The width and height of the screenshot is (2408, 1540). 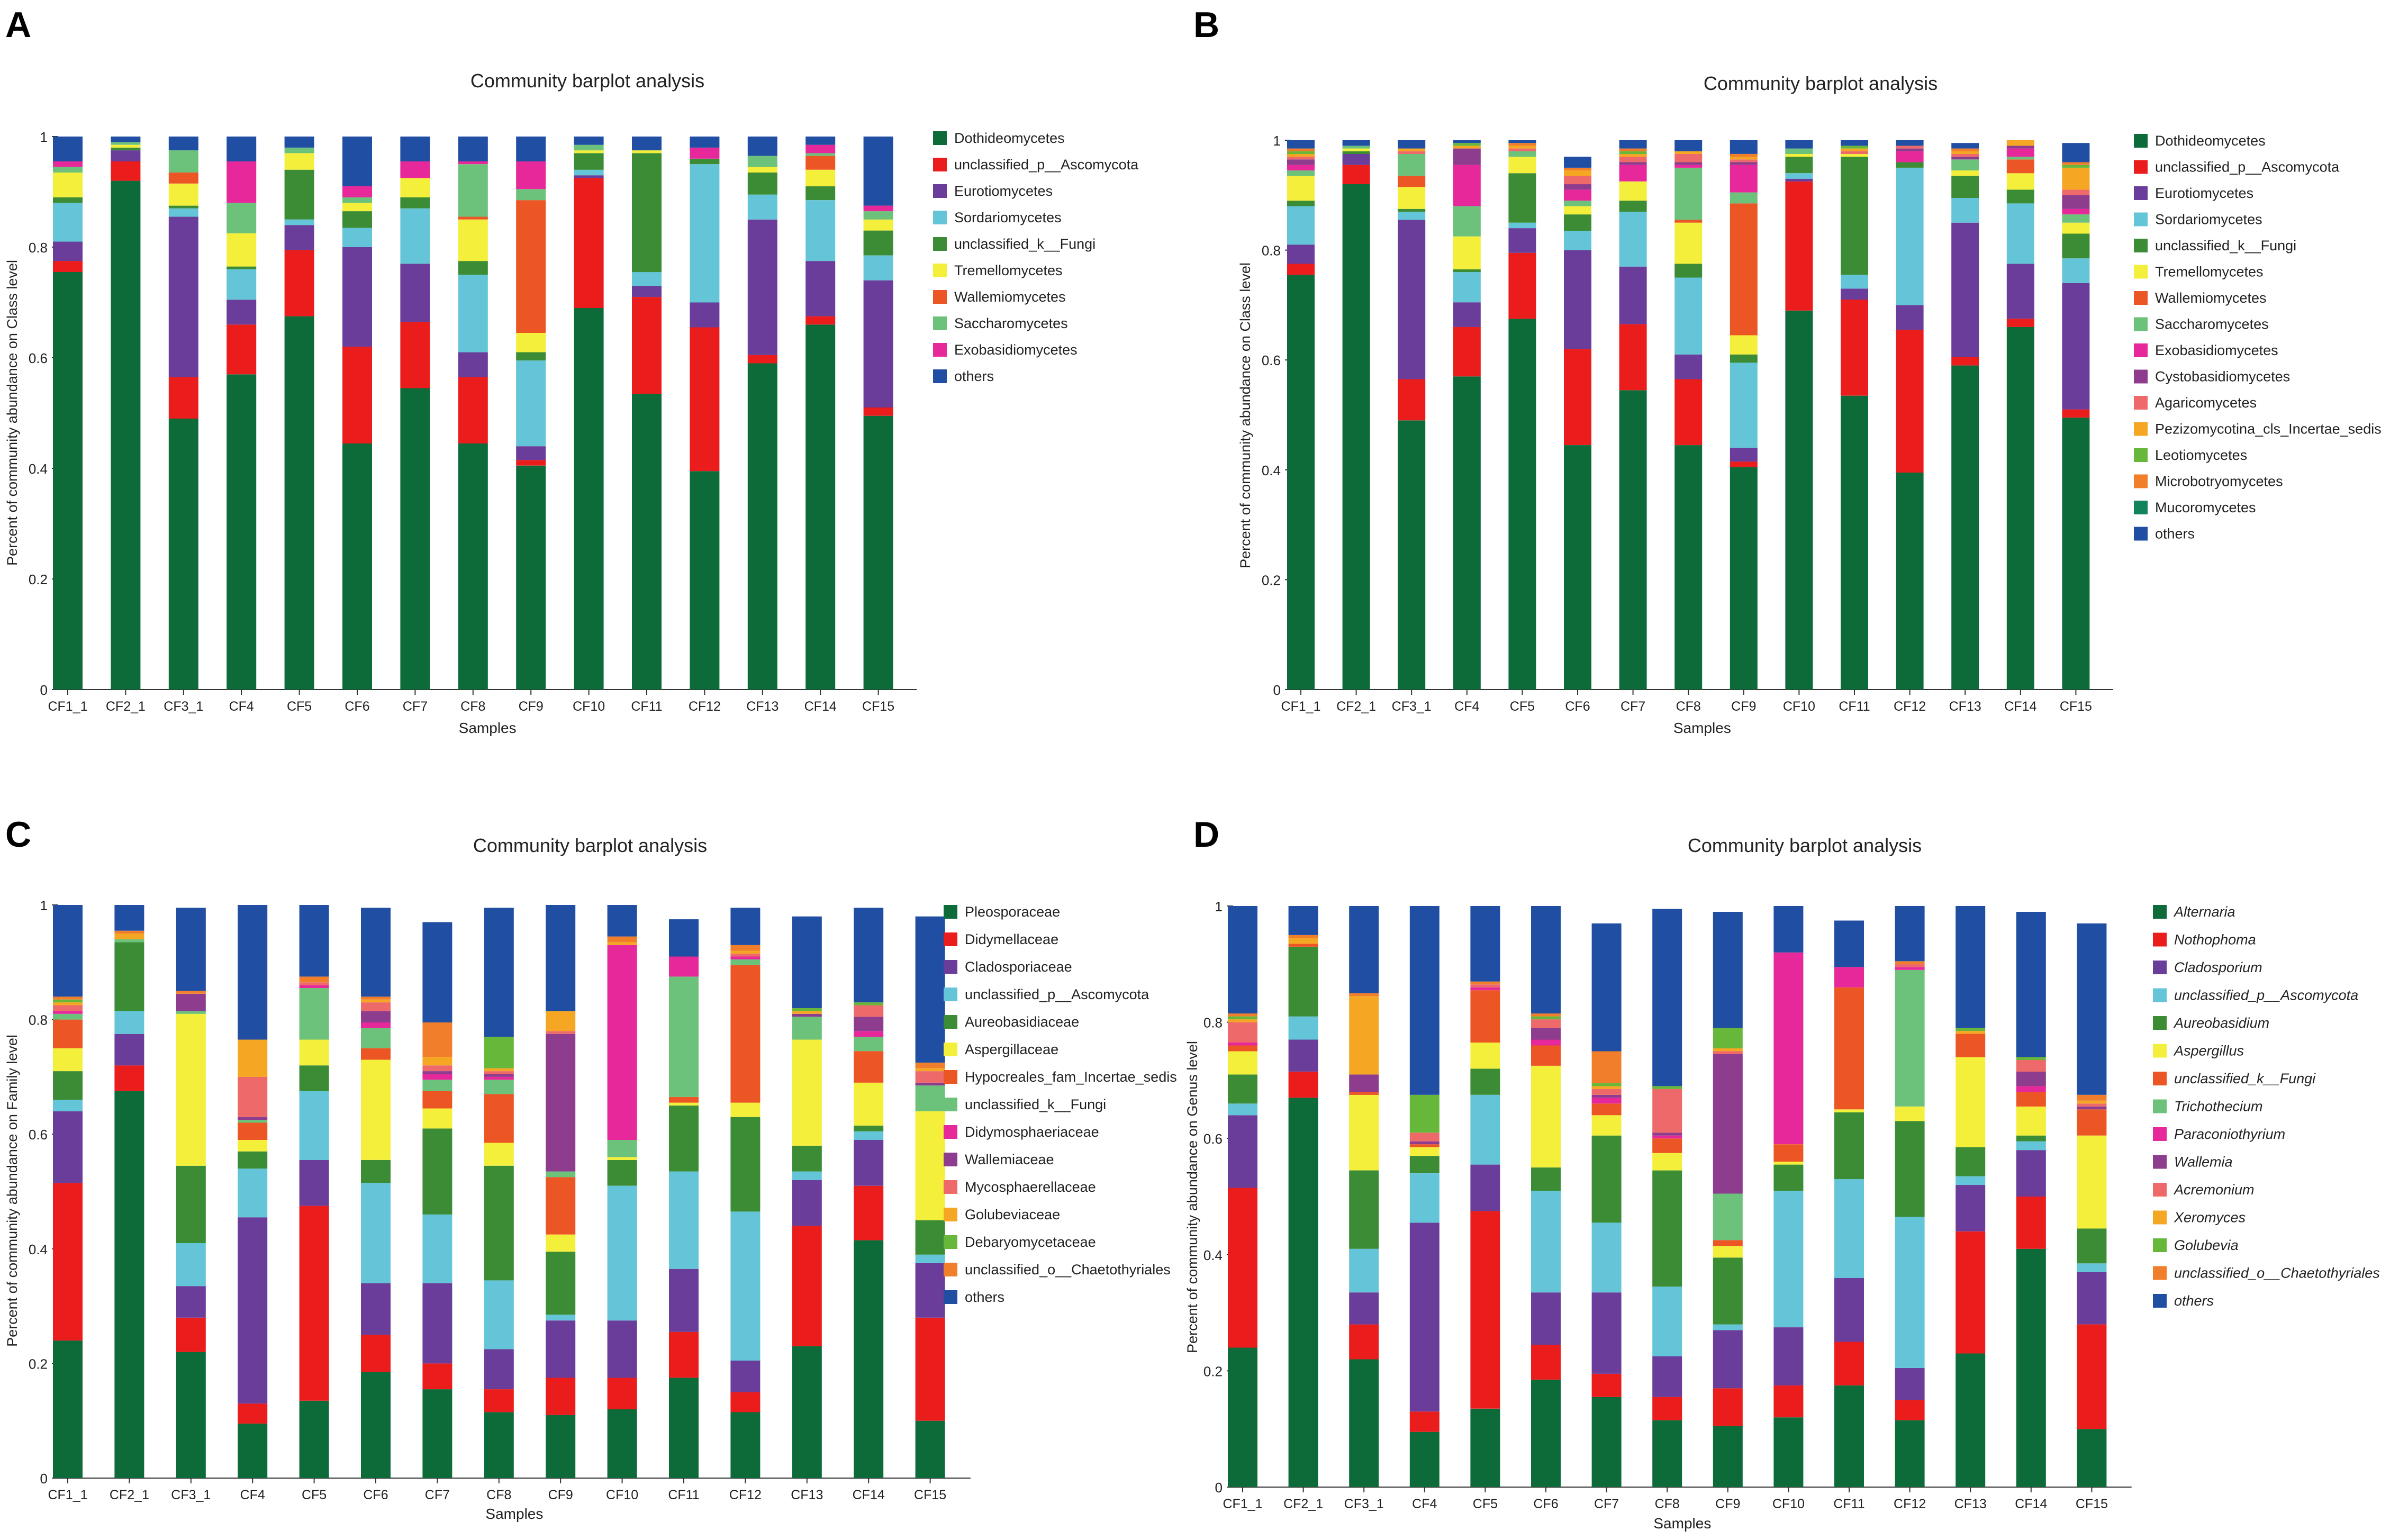 I want to click on legend-item: Pezizomycotina_cls_Incertae_sedis, so click(x=2258, y=429).